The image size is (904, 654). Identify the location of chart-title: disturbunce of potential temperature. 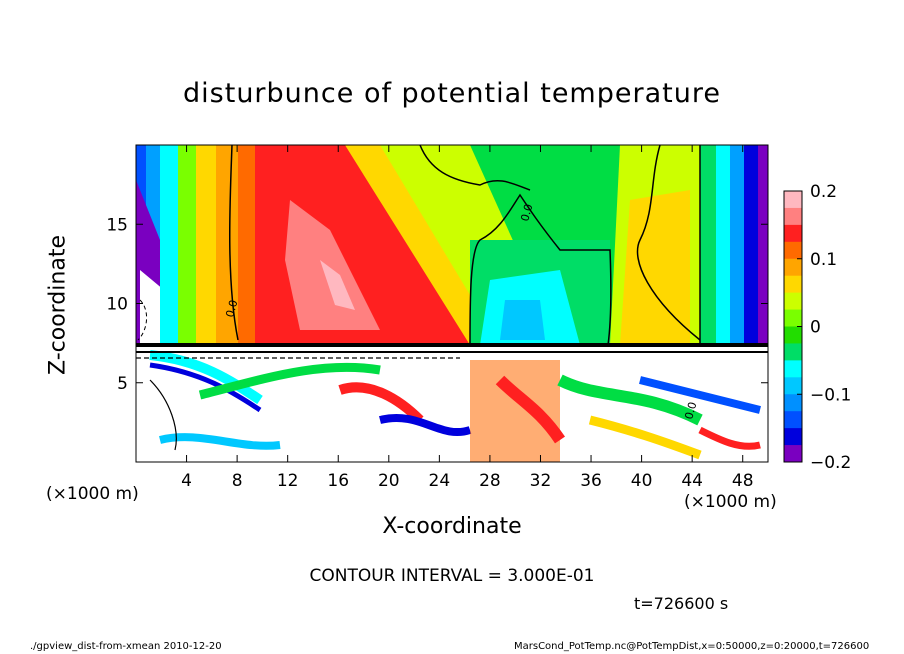
(452, 93).